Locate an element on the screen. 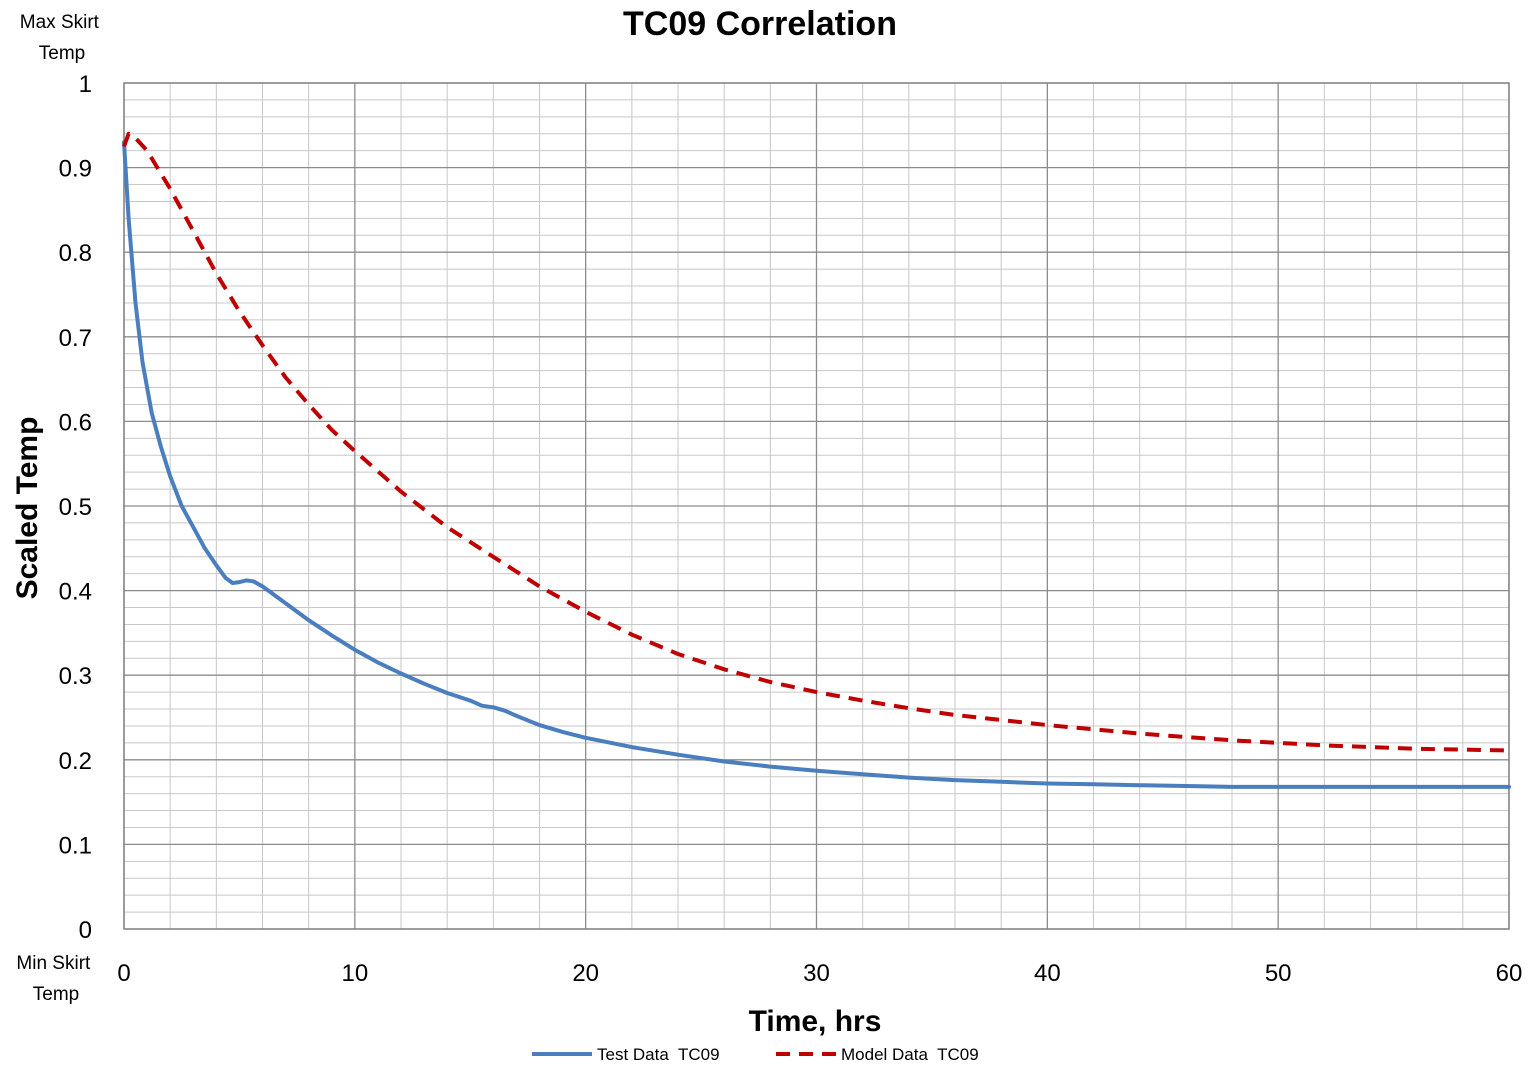  y-axis-tick-labels: 0 0.1 0.2 0.3 0.4 0.5 0.6 0.7 0.8 0.9 1 is located at coordinates (75, 507).